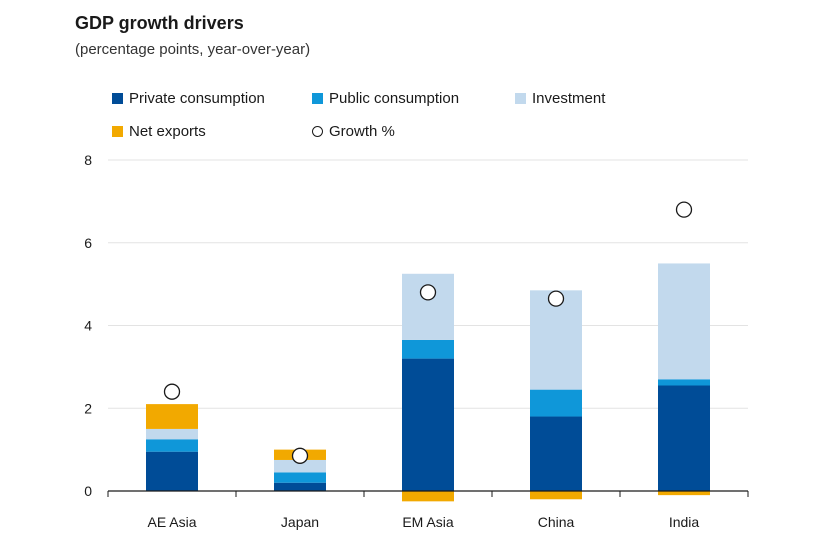  I want to click on legend-swatch-growth-circle-icon, so click(317, 131).